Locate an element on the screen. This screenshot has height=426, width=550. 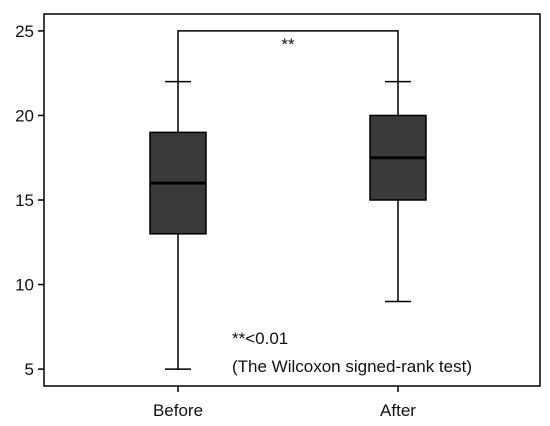
x-category-label-after: After is located at coordinates (398, 410).